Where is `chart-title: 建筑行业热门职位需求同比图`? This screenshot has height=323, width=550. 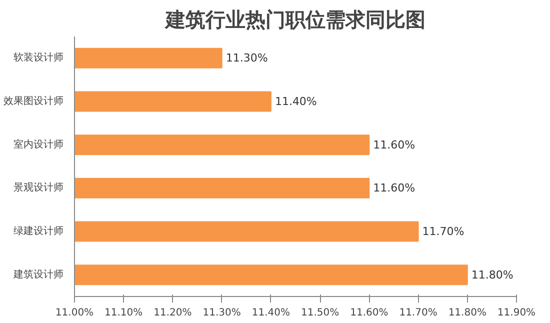
chart-title: 建筑行业热门职位需求同比图 is located at coordinates (295, 20).